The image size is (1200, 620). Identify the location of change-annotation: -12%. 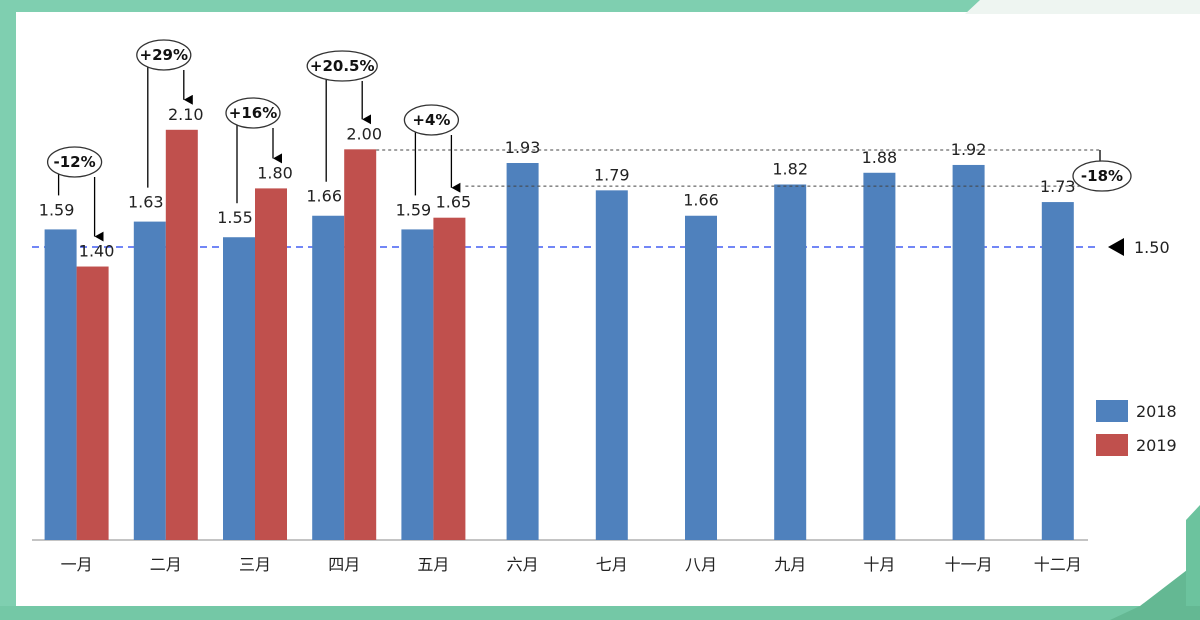
(75, 194).